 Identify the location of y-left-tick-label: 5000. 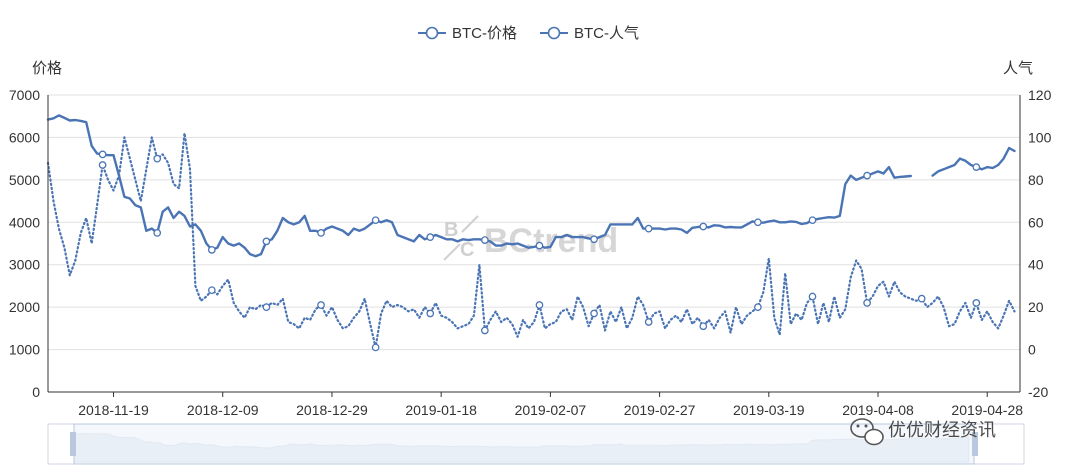
(24, 180).